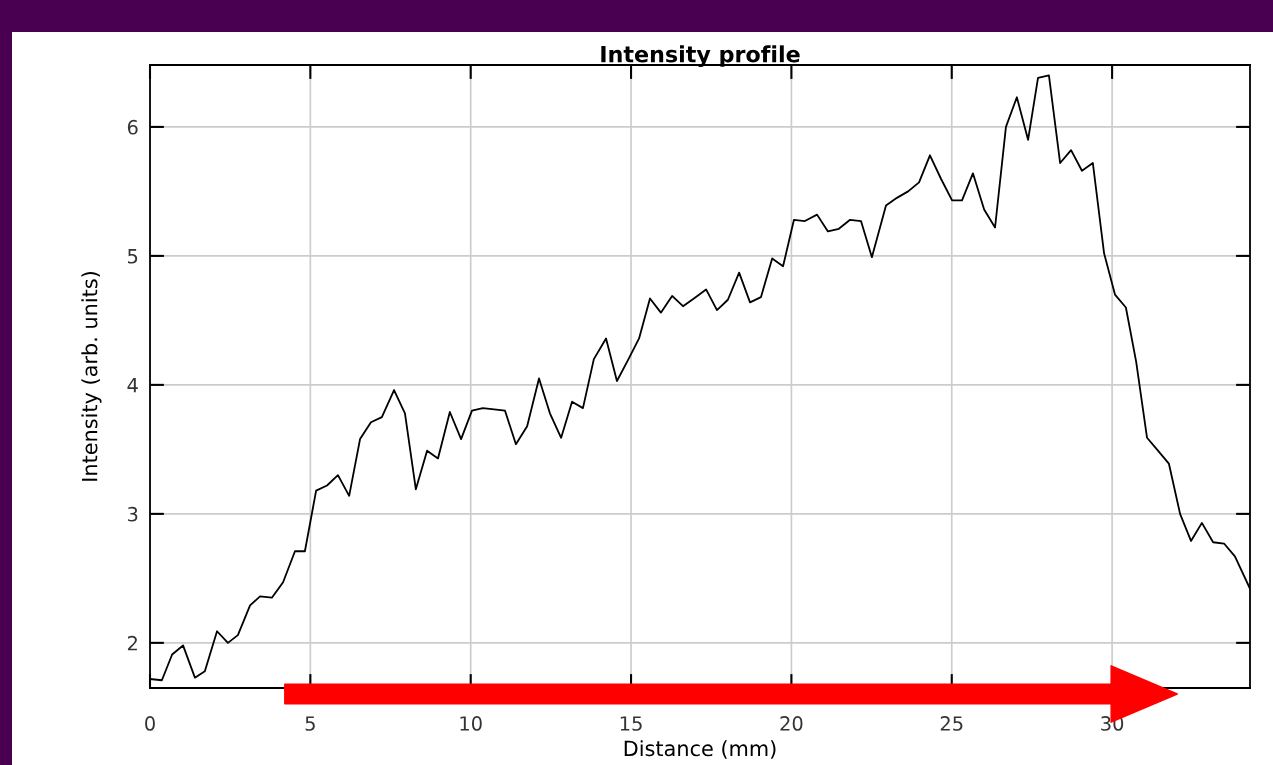 The width and height of the screenshot is (1273, 765). Describe the element at coordinates (631, 723) in the screenshot. I see `x-tick-label: 15` at that location.